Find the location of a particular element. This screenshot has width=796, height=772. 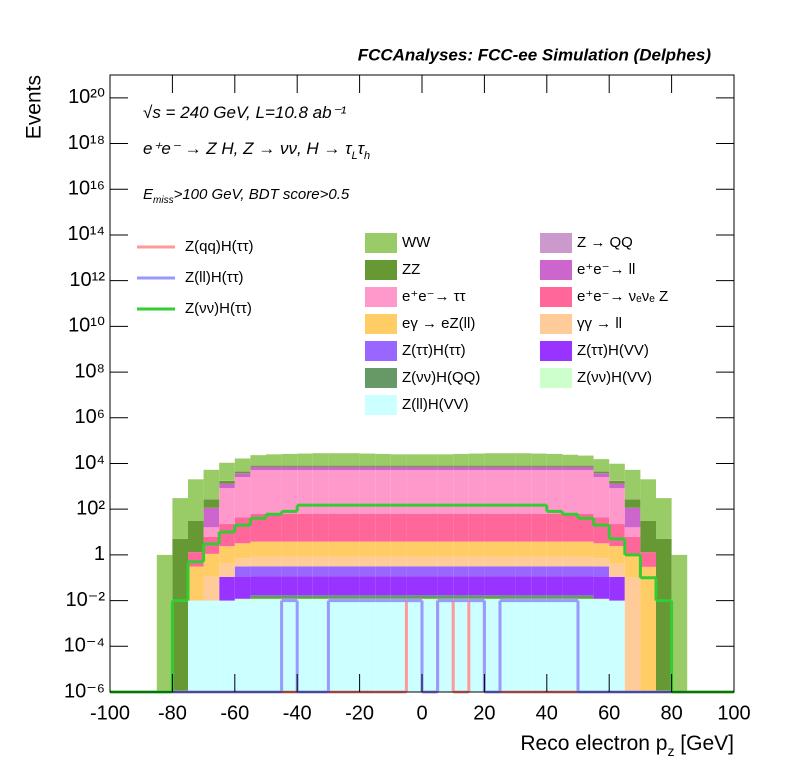

y-axis-label: Events is located at coordinates (34, 107).